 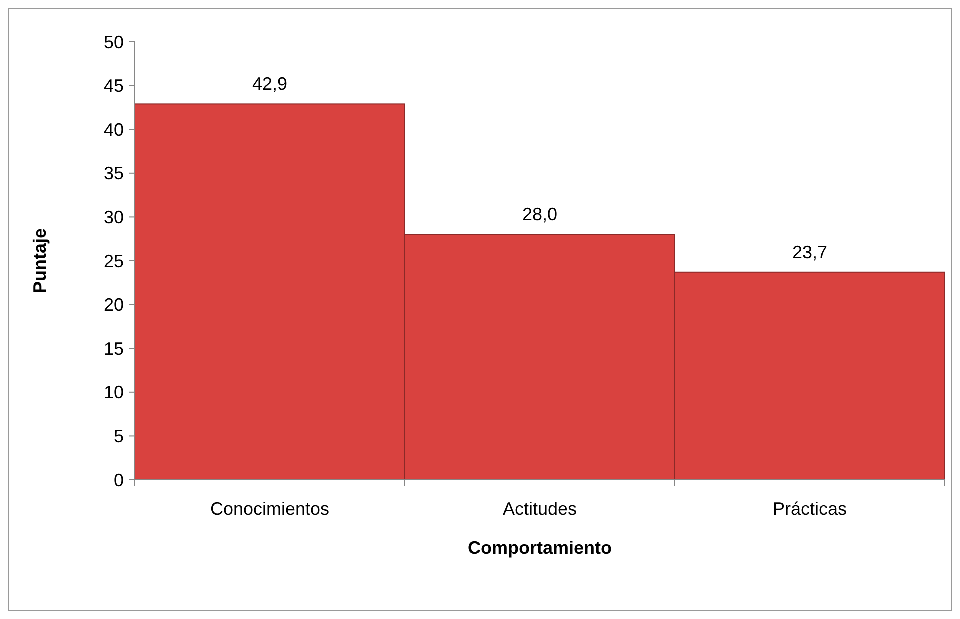 I want to click on y-tick-label: 15, so click(x=114, y=348).